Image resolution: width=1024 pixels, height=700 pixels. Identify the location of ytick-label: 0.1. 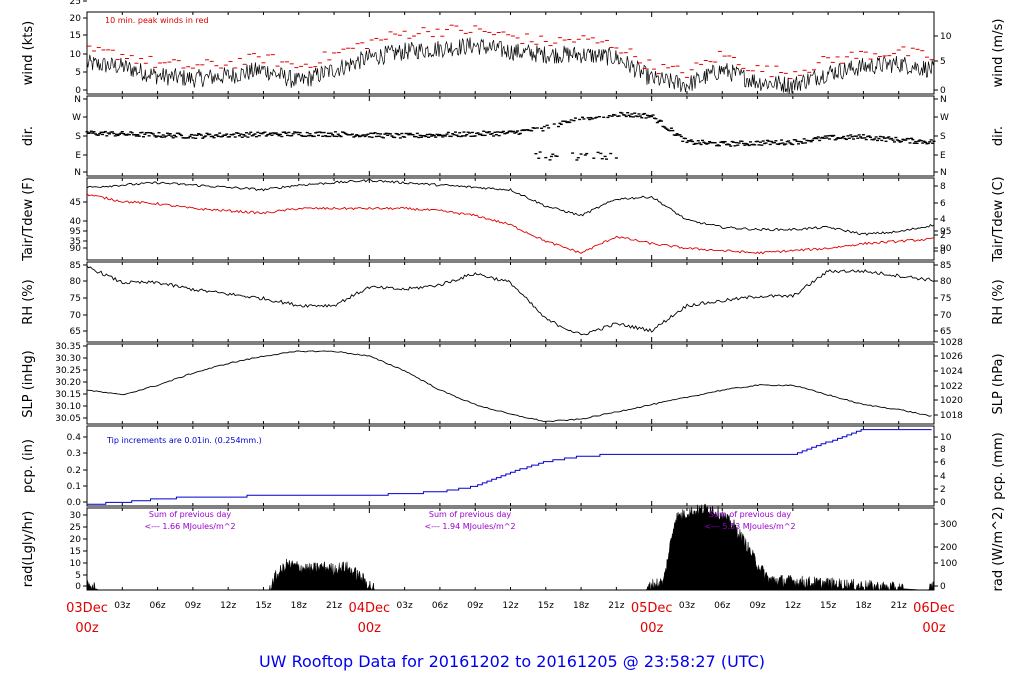
(74, 487).